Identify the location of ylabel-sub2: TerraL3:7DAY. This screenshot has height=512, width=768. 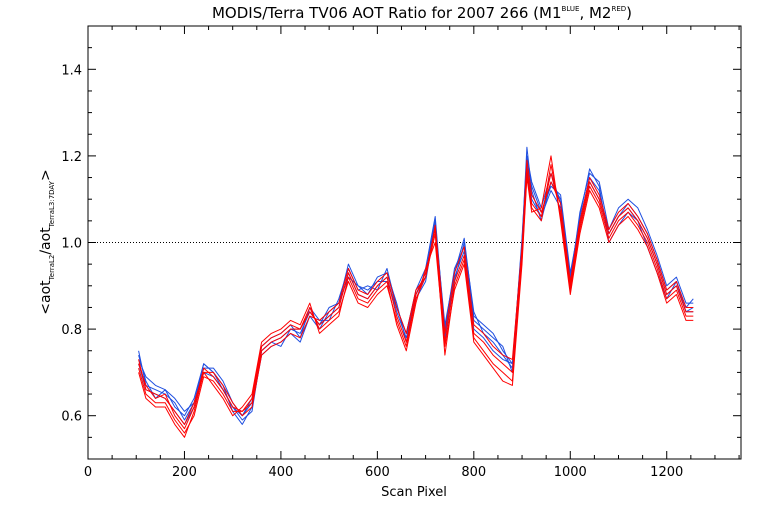
(52, 204).